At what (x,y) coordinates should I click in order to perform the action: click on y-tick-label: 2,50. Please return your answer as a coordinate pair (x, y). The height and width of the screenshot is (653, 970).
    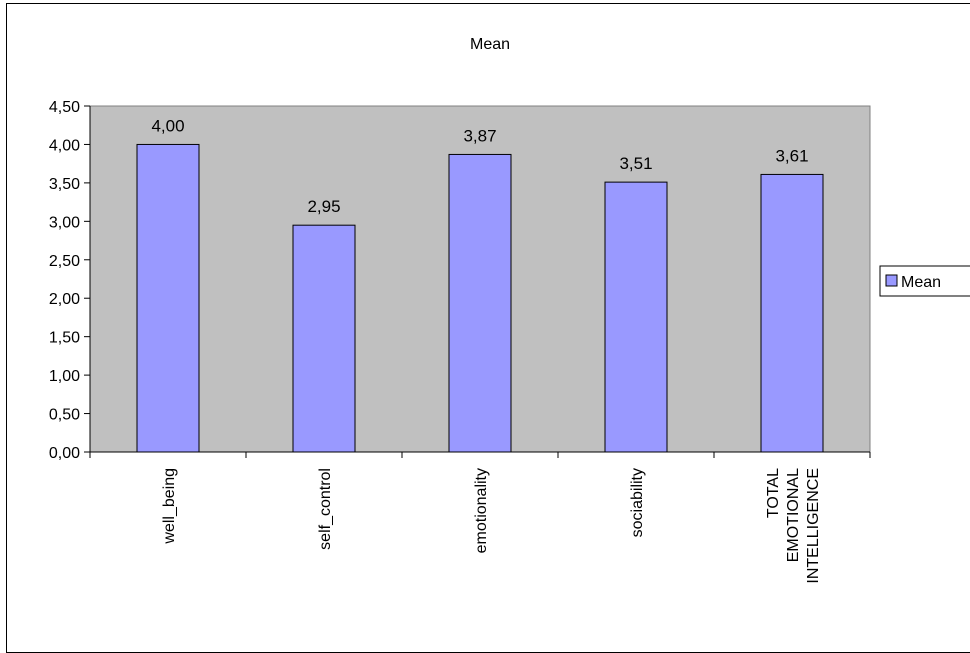
    Looking at the image, I should click on (64, 261).